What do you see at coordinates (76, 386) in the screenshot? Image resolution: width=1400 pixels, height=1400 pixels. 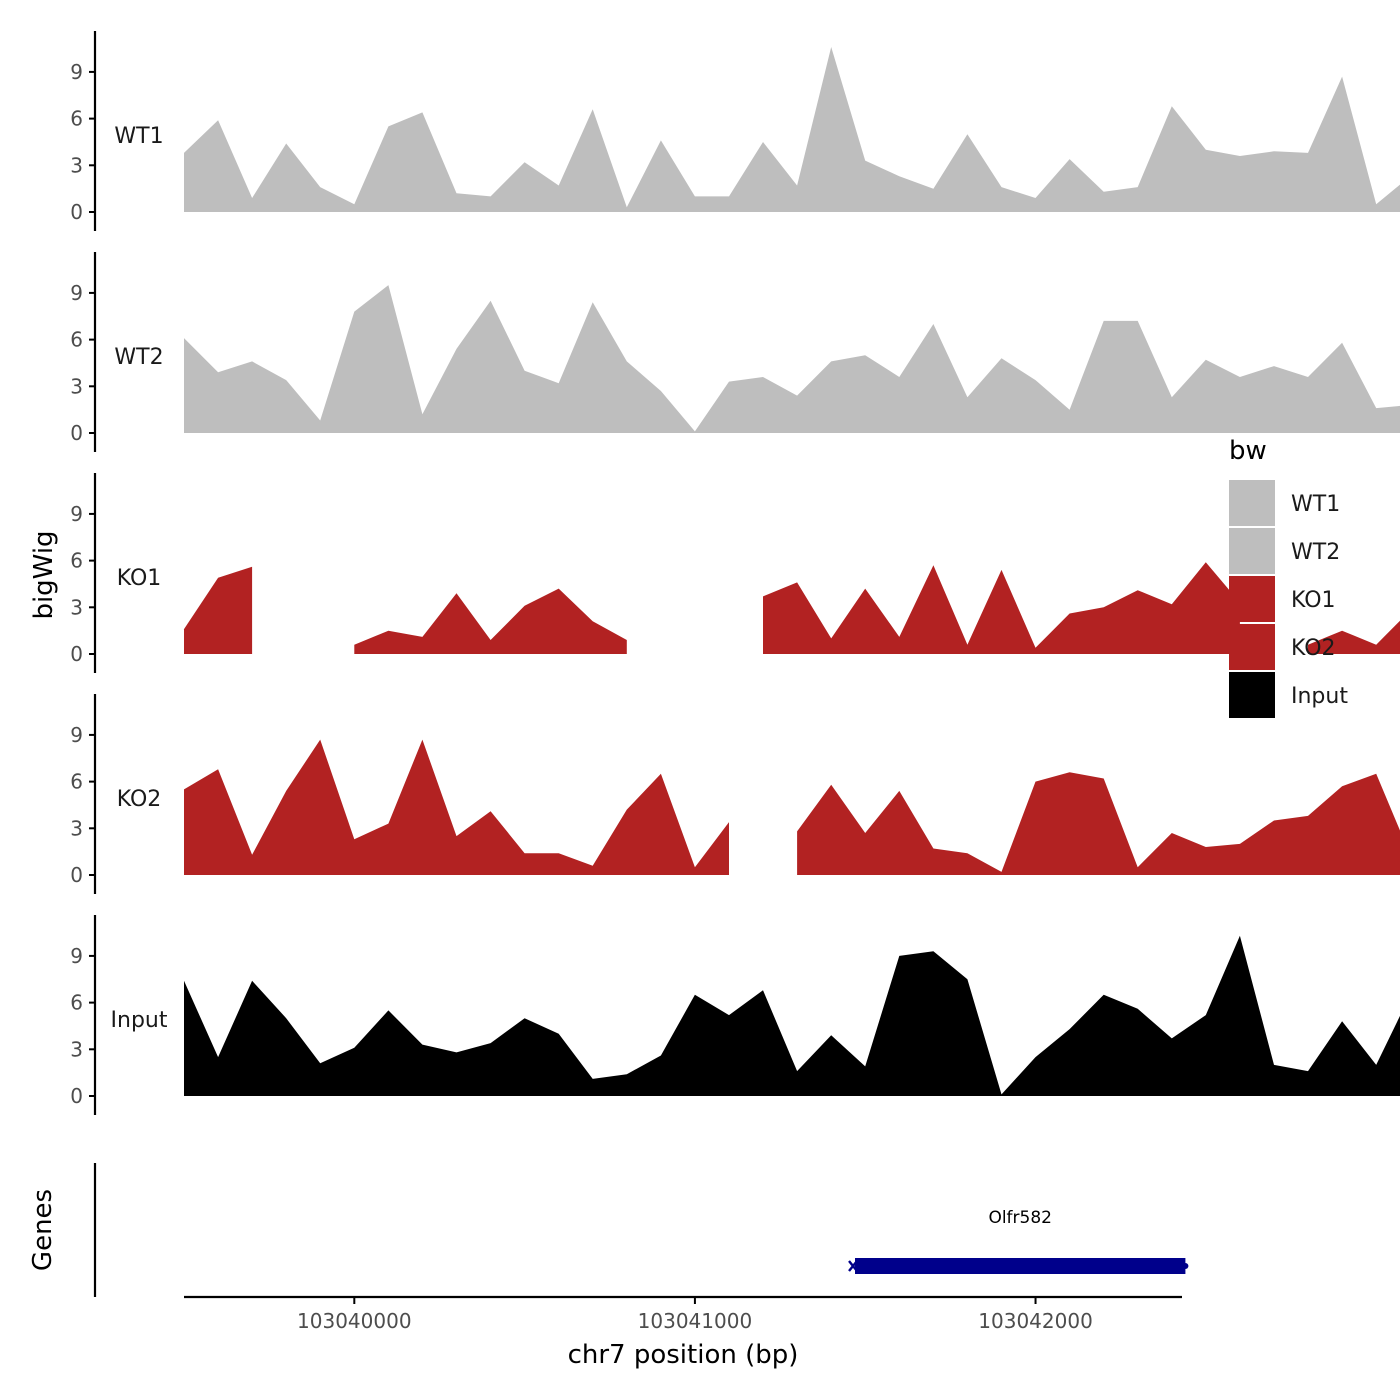 I see `y-tick-label-wt2-3: 3` at bounding box center [76, 386].